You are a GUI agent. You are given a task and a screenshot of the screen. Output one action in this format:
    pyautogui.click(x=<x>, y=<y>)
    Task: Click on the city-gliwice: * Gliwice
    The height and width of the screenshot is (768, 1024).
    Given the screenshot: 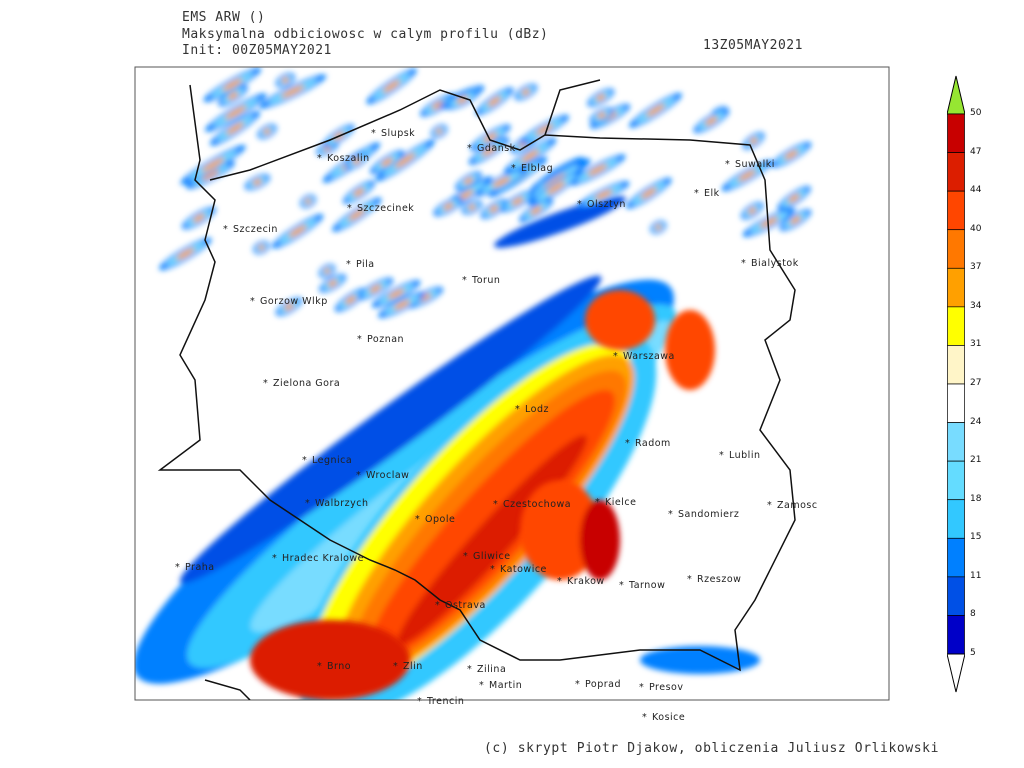 What is the action you would take?
    pyautogui.click(x=486, y=556)
    